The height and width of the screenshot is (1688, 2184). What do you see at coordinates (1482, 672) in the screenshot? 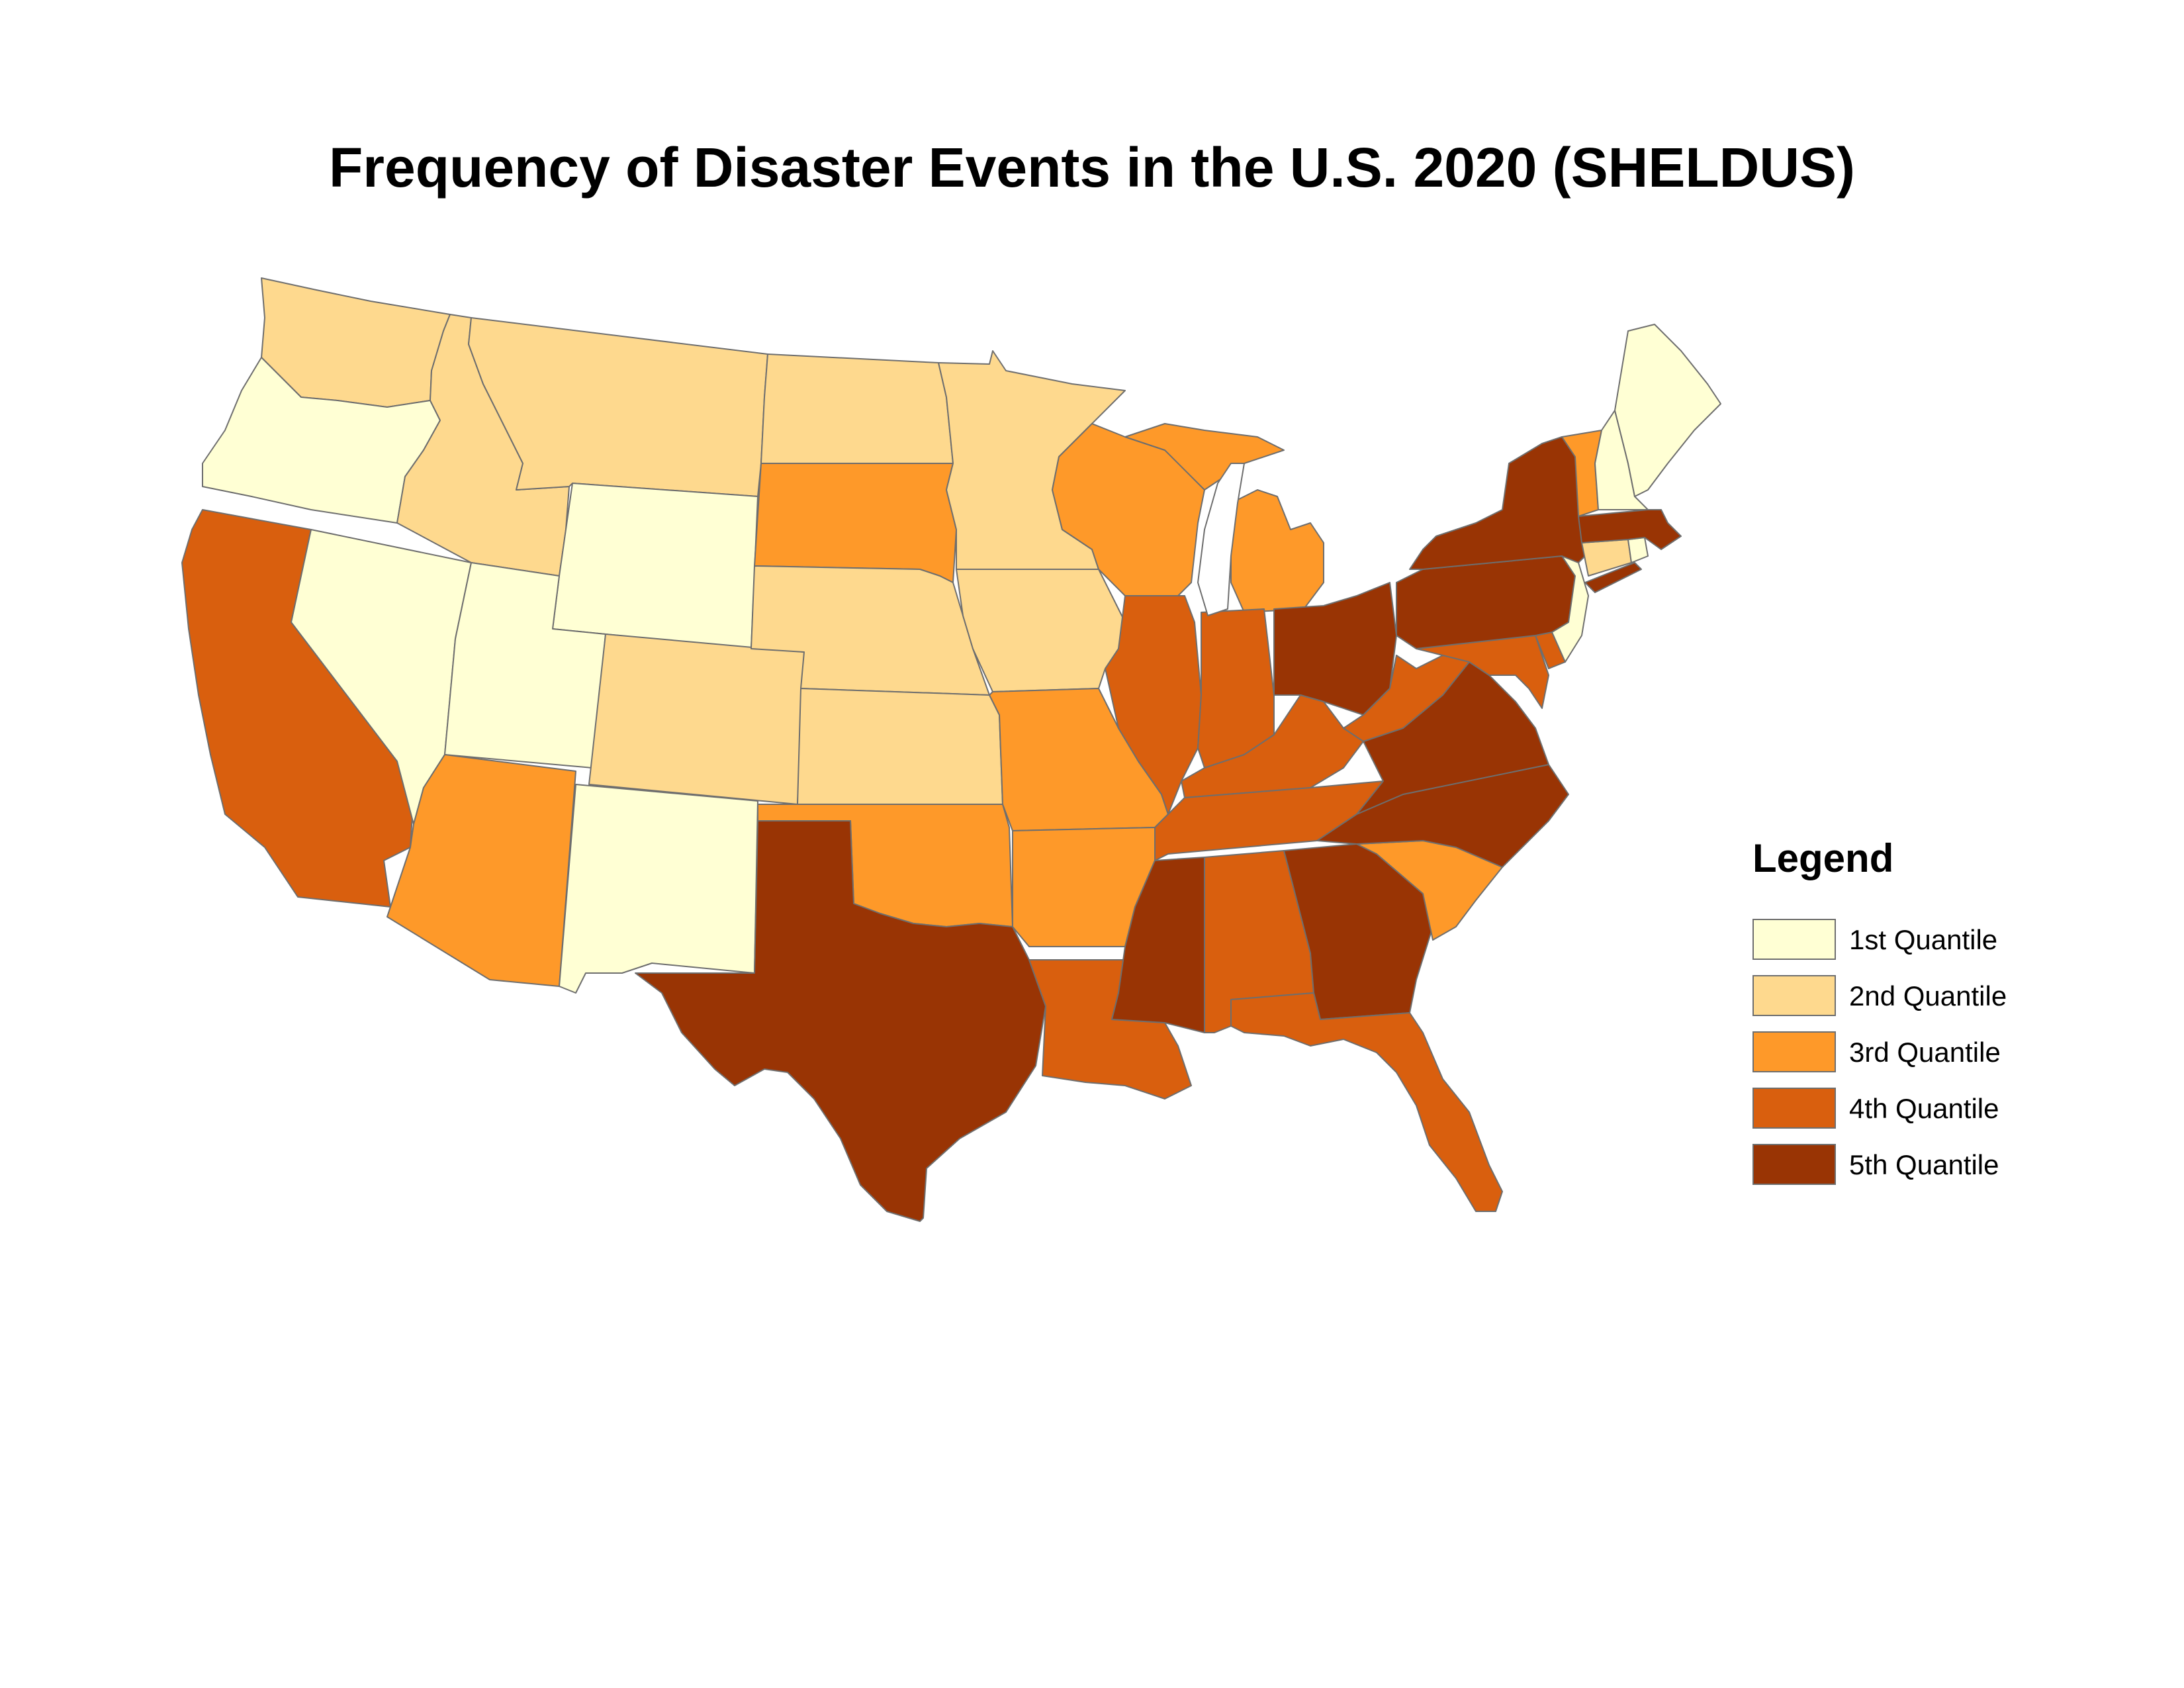
I see `state-maryland` at bounding box center [1482, 672].